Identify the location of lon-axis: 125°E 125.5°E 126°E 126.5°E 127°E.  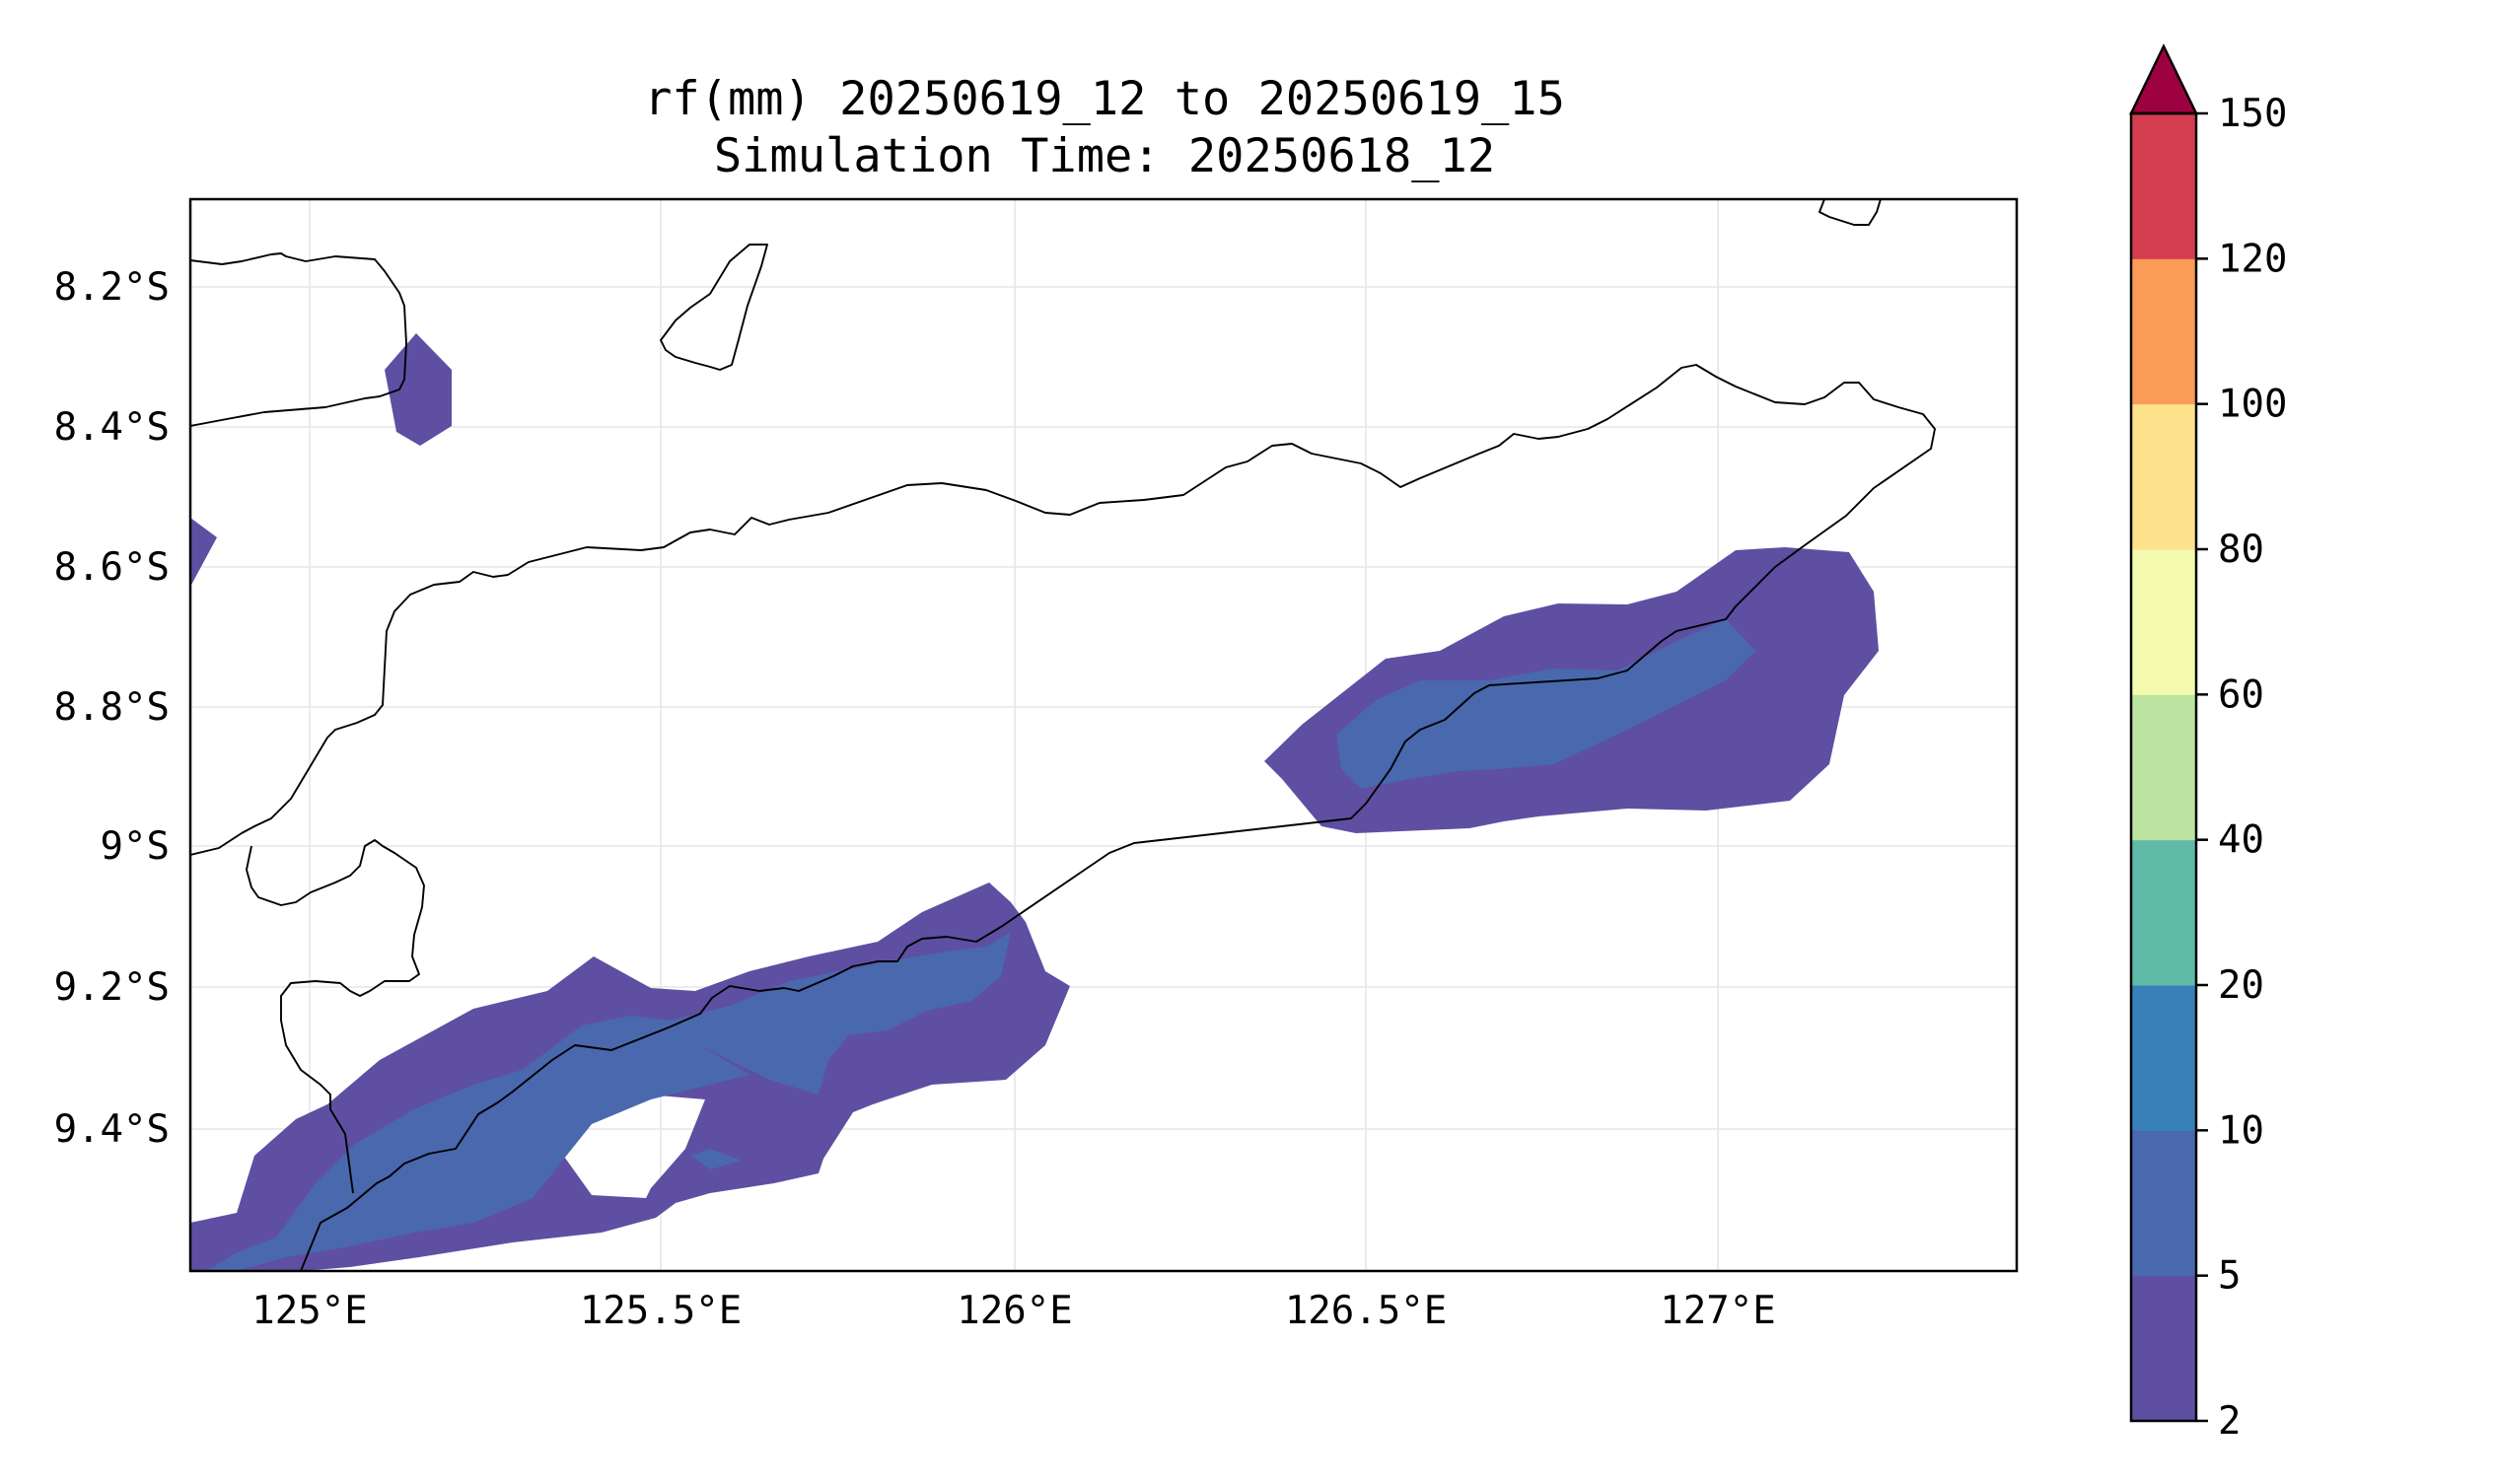
(1013, 1311).